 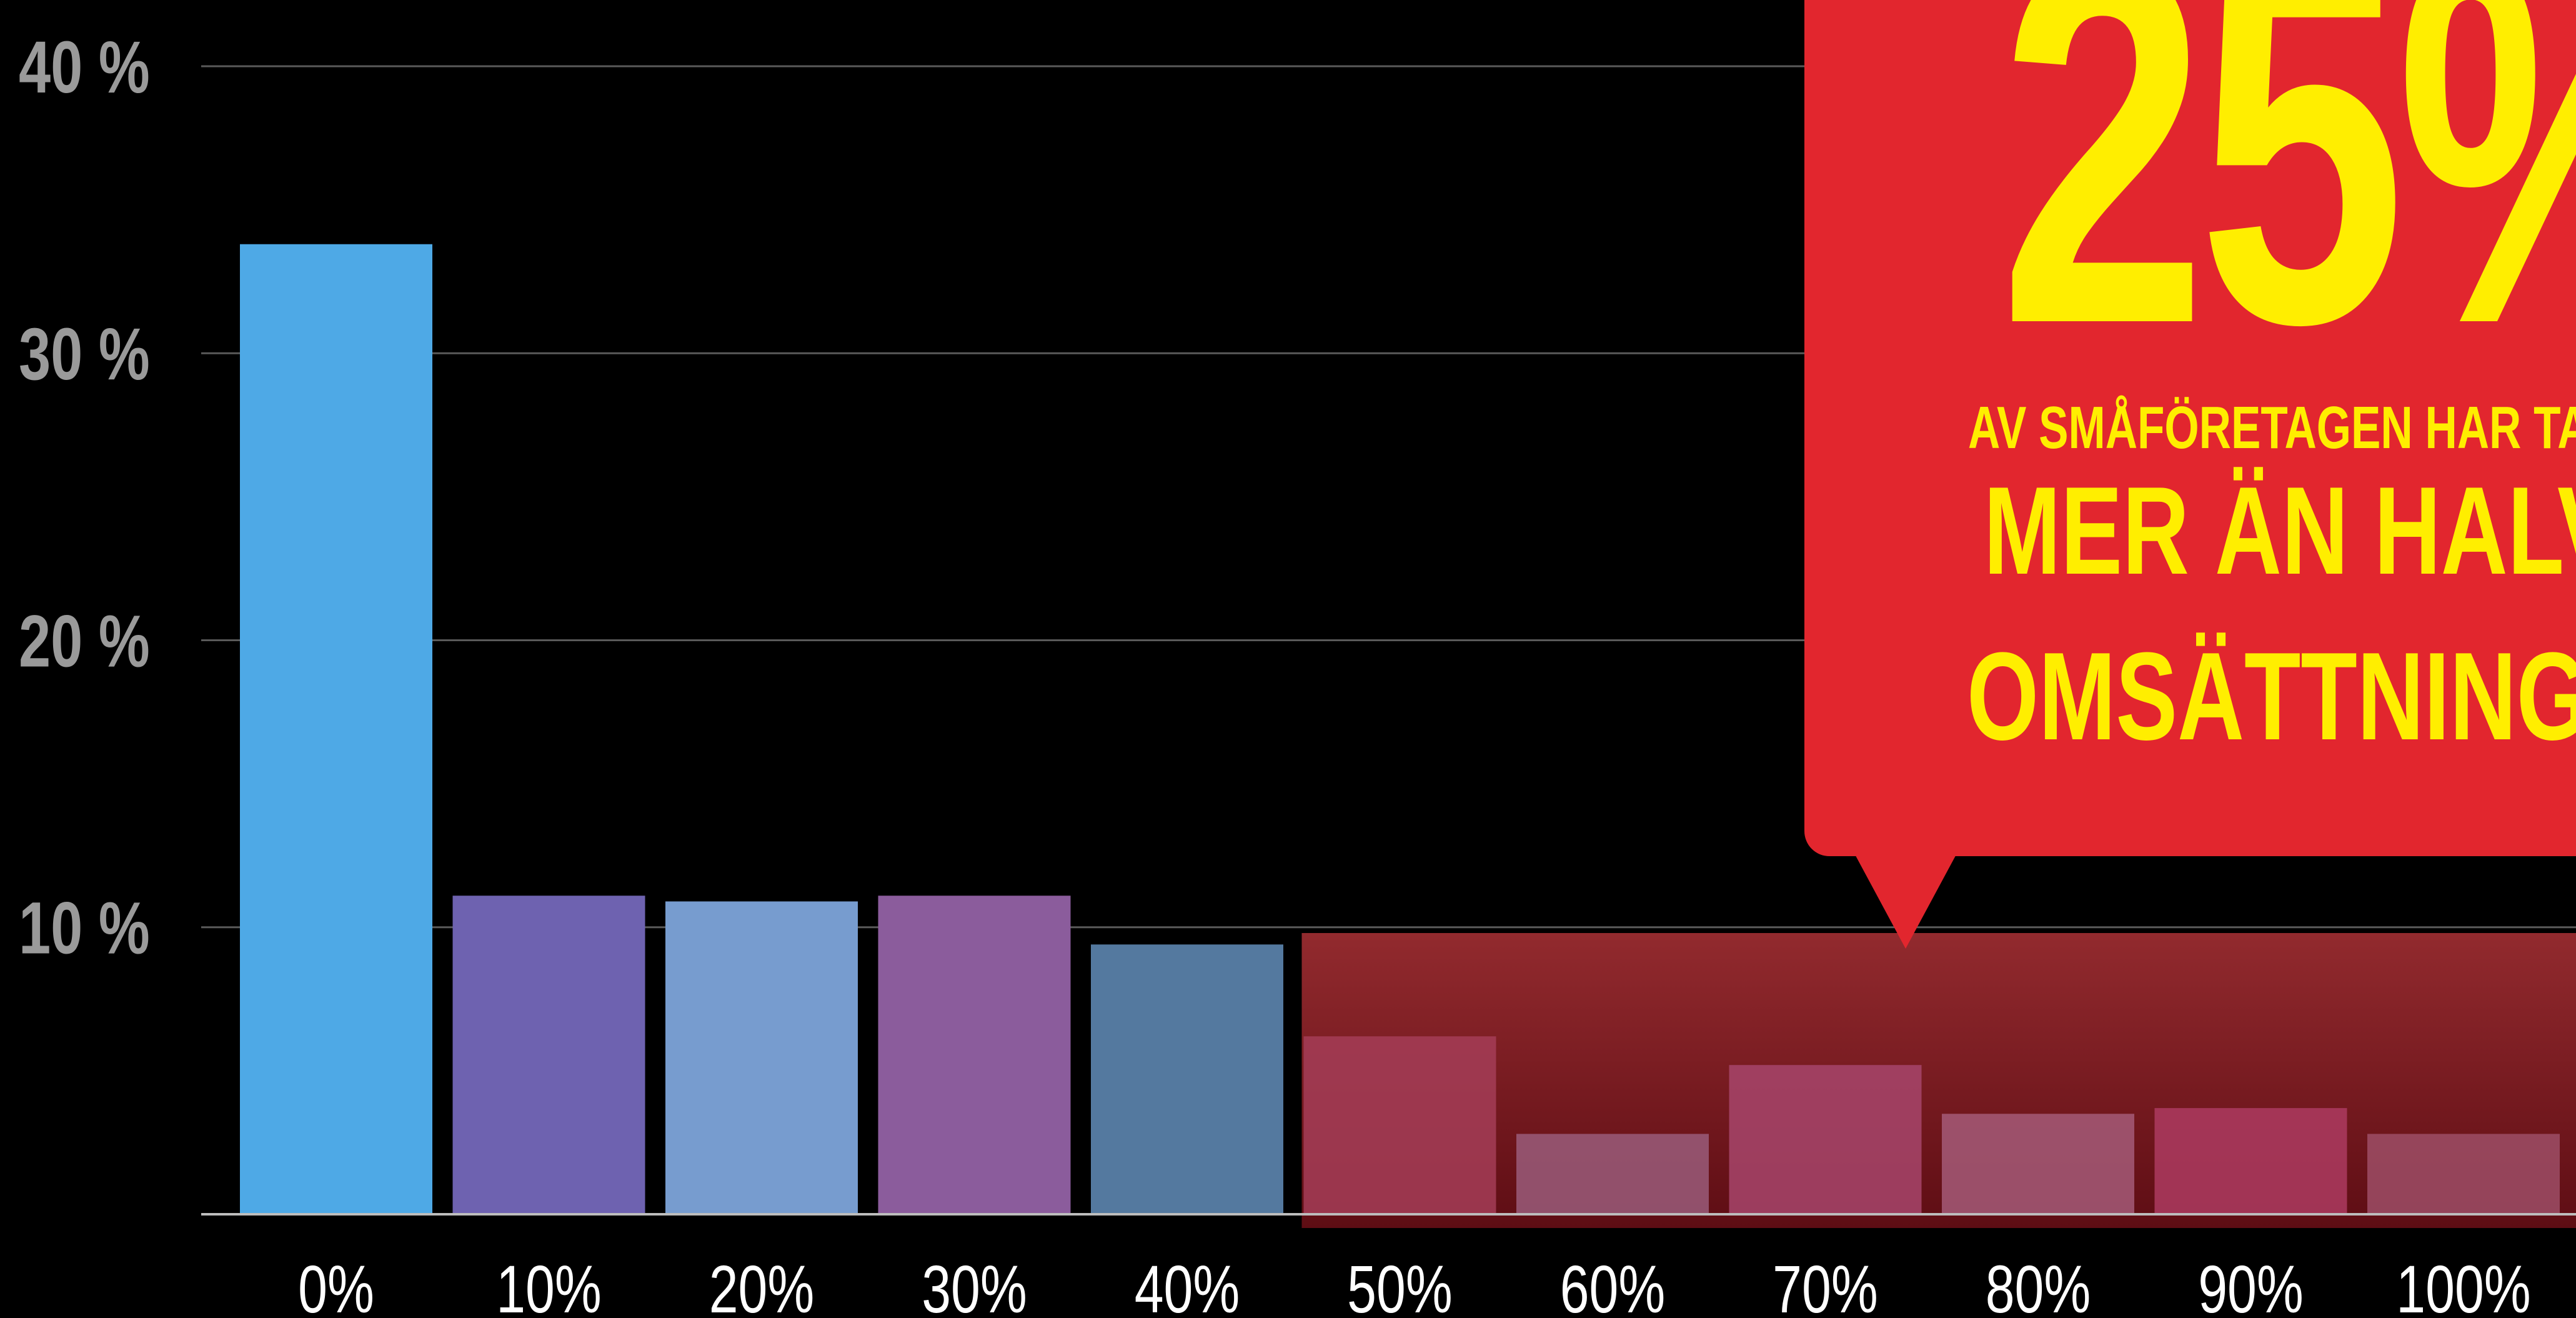 I want to click on x-axis-ticks: 0% 10% 20% 30% 40% 50% 60% 70% 80% 90% 100%, so click(x=1414, y=1285).